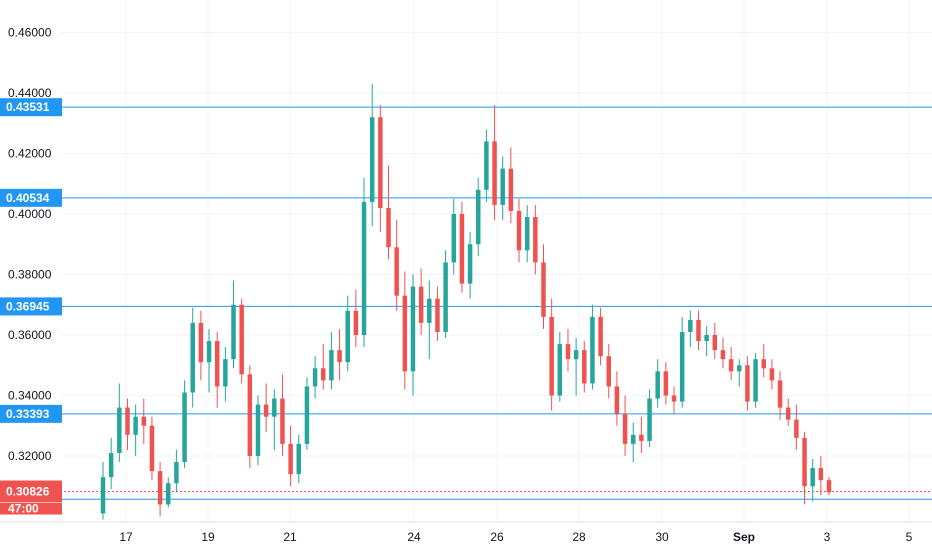  I want to click on time-tick-label: 17, so click(126, 537).